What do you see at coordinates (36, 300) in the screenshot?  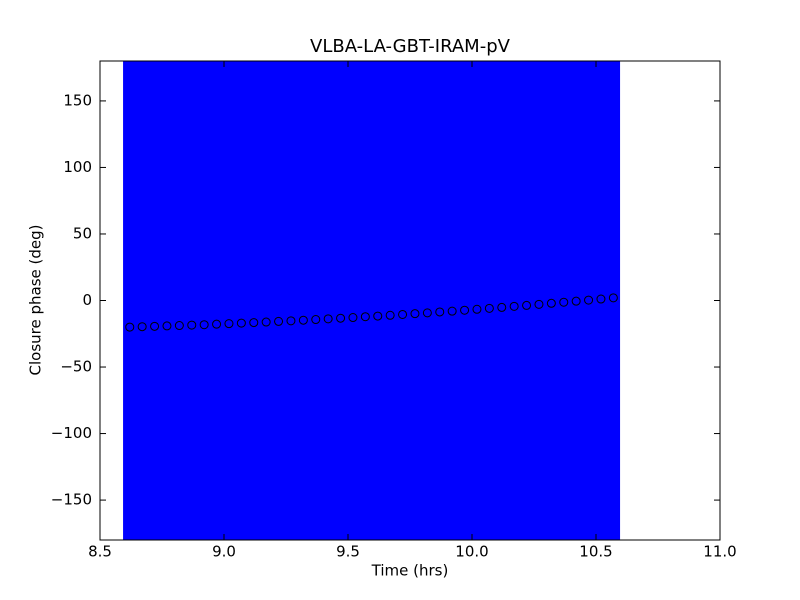 I see `y-axis-label: Closure phase (deg)` at bounding box center [36, 300].